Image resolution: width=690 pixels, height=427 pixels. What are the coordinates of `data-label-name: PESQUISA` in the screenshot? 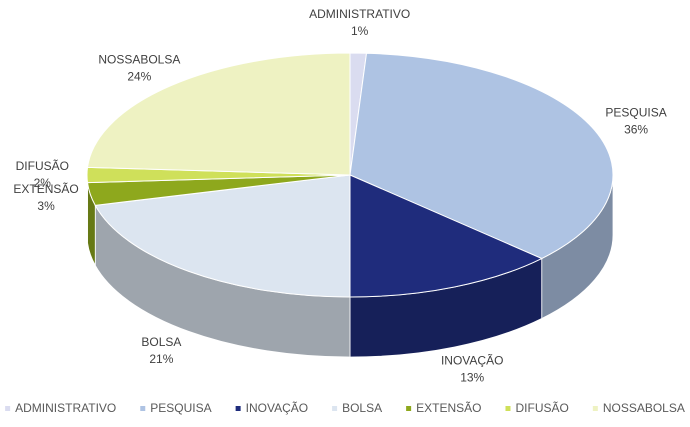 It's located at (635, 112).